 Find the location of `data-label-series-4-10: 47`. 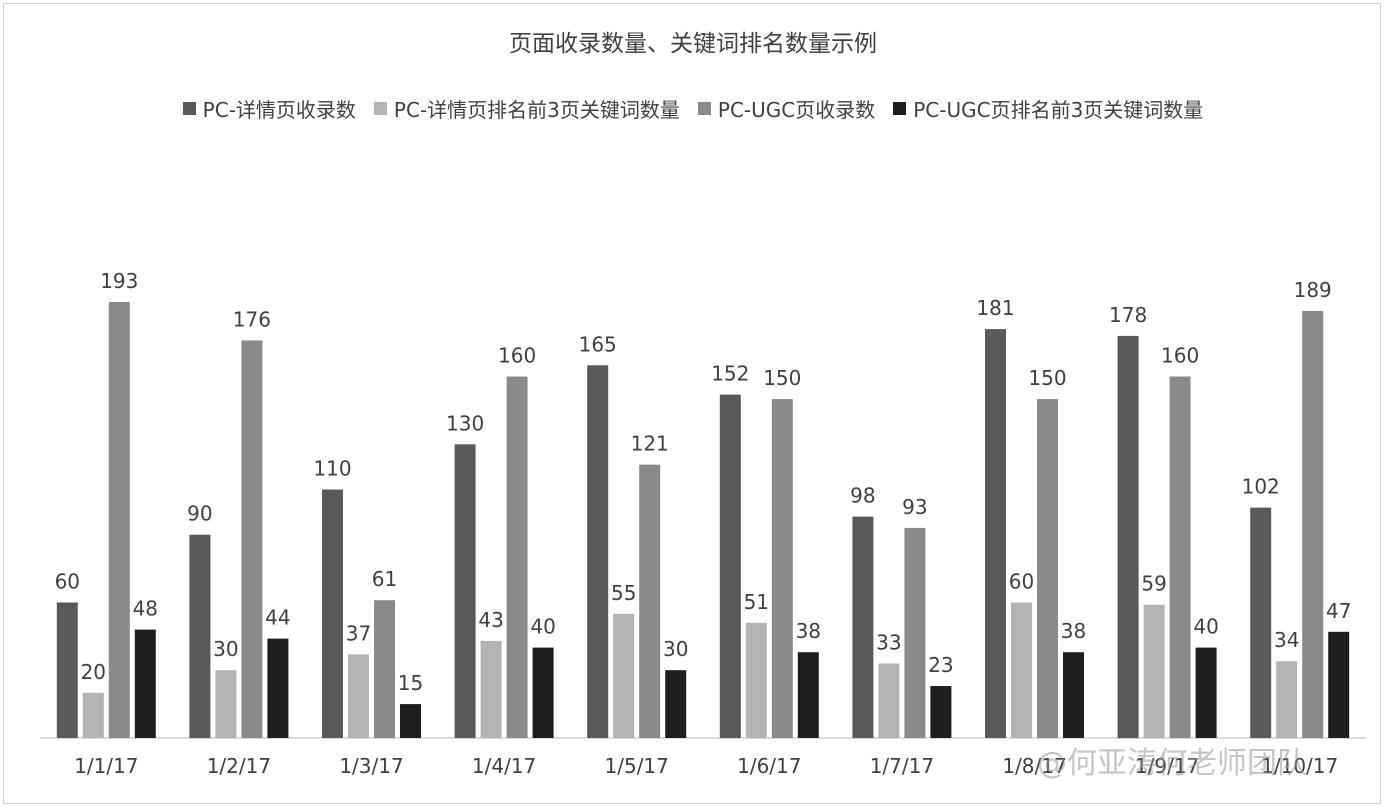

data-label-series-4-10: 47 is located at coordinates (1338, 611).